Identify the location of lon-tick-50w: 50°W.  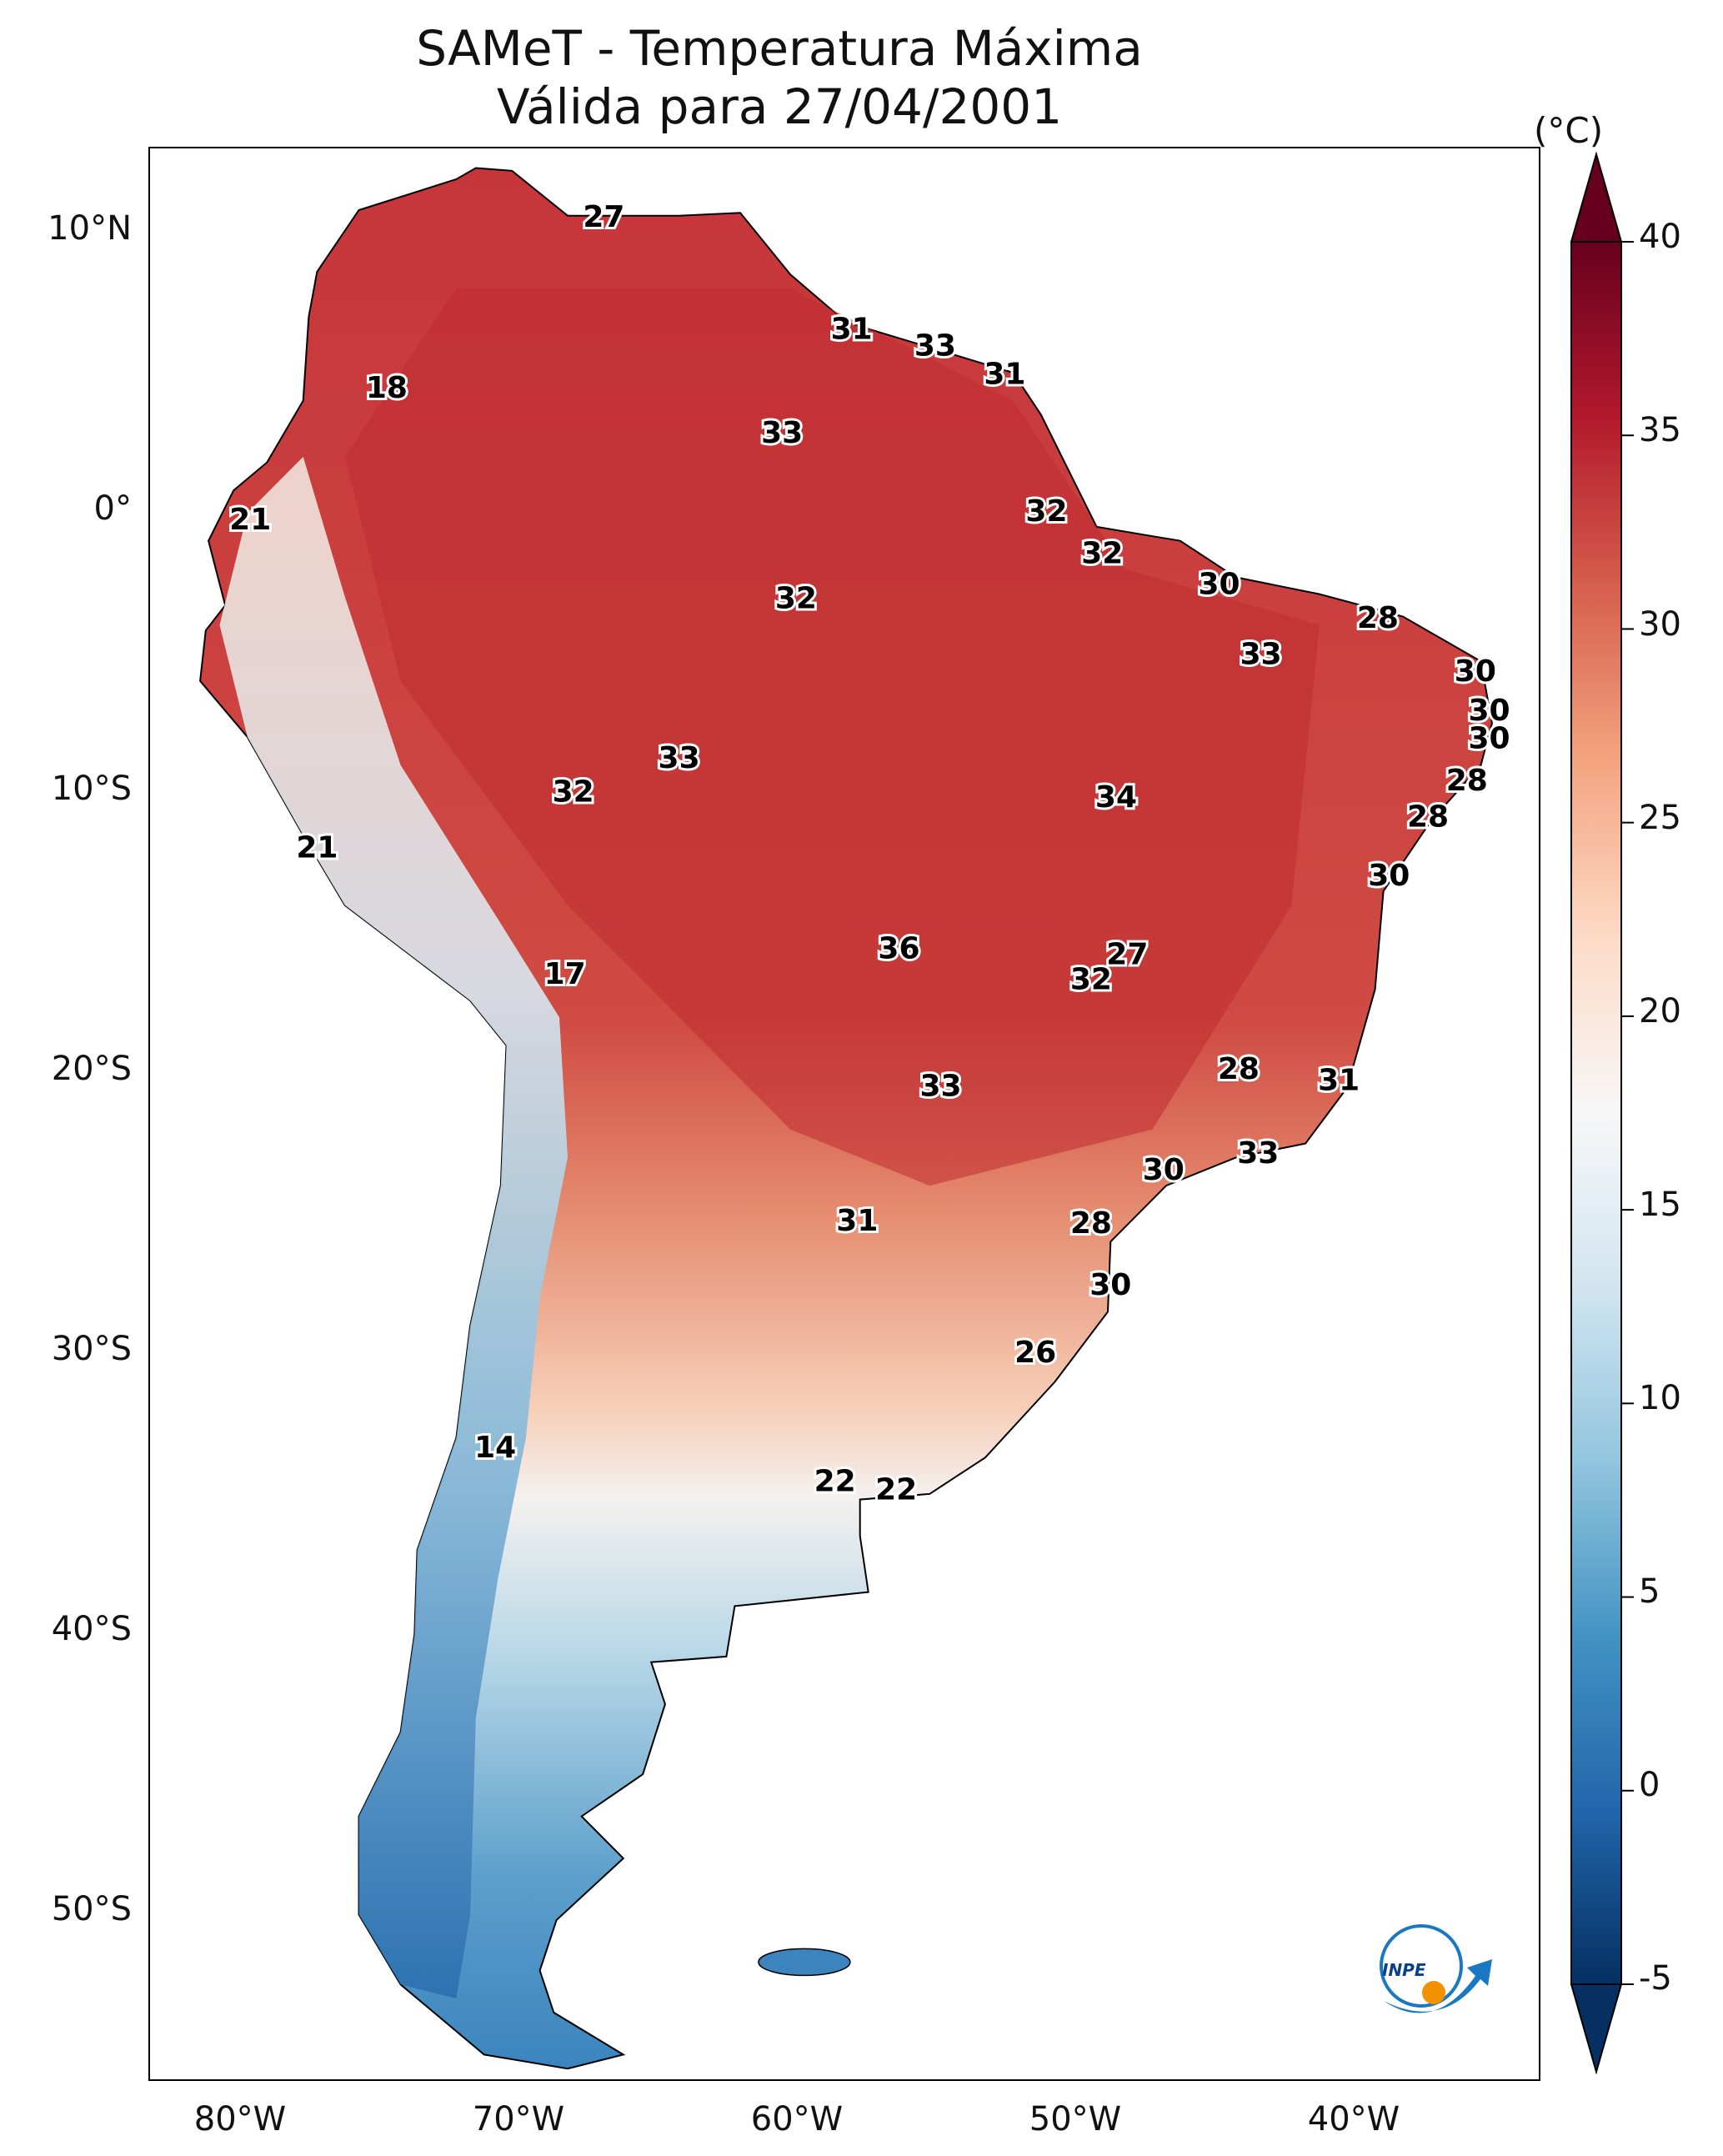
(1076, 2119).